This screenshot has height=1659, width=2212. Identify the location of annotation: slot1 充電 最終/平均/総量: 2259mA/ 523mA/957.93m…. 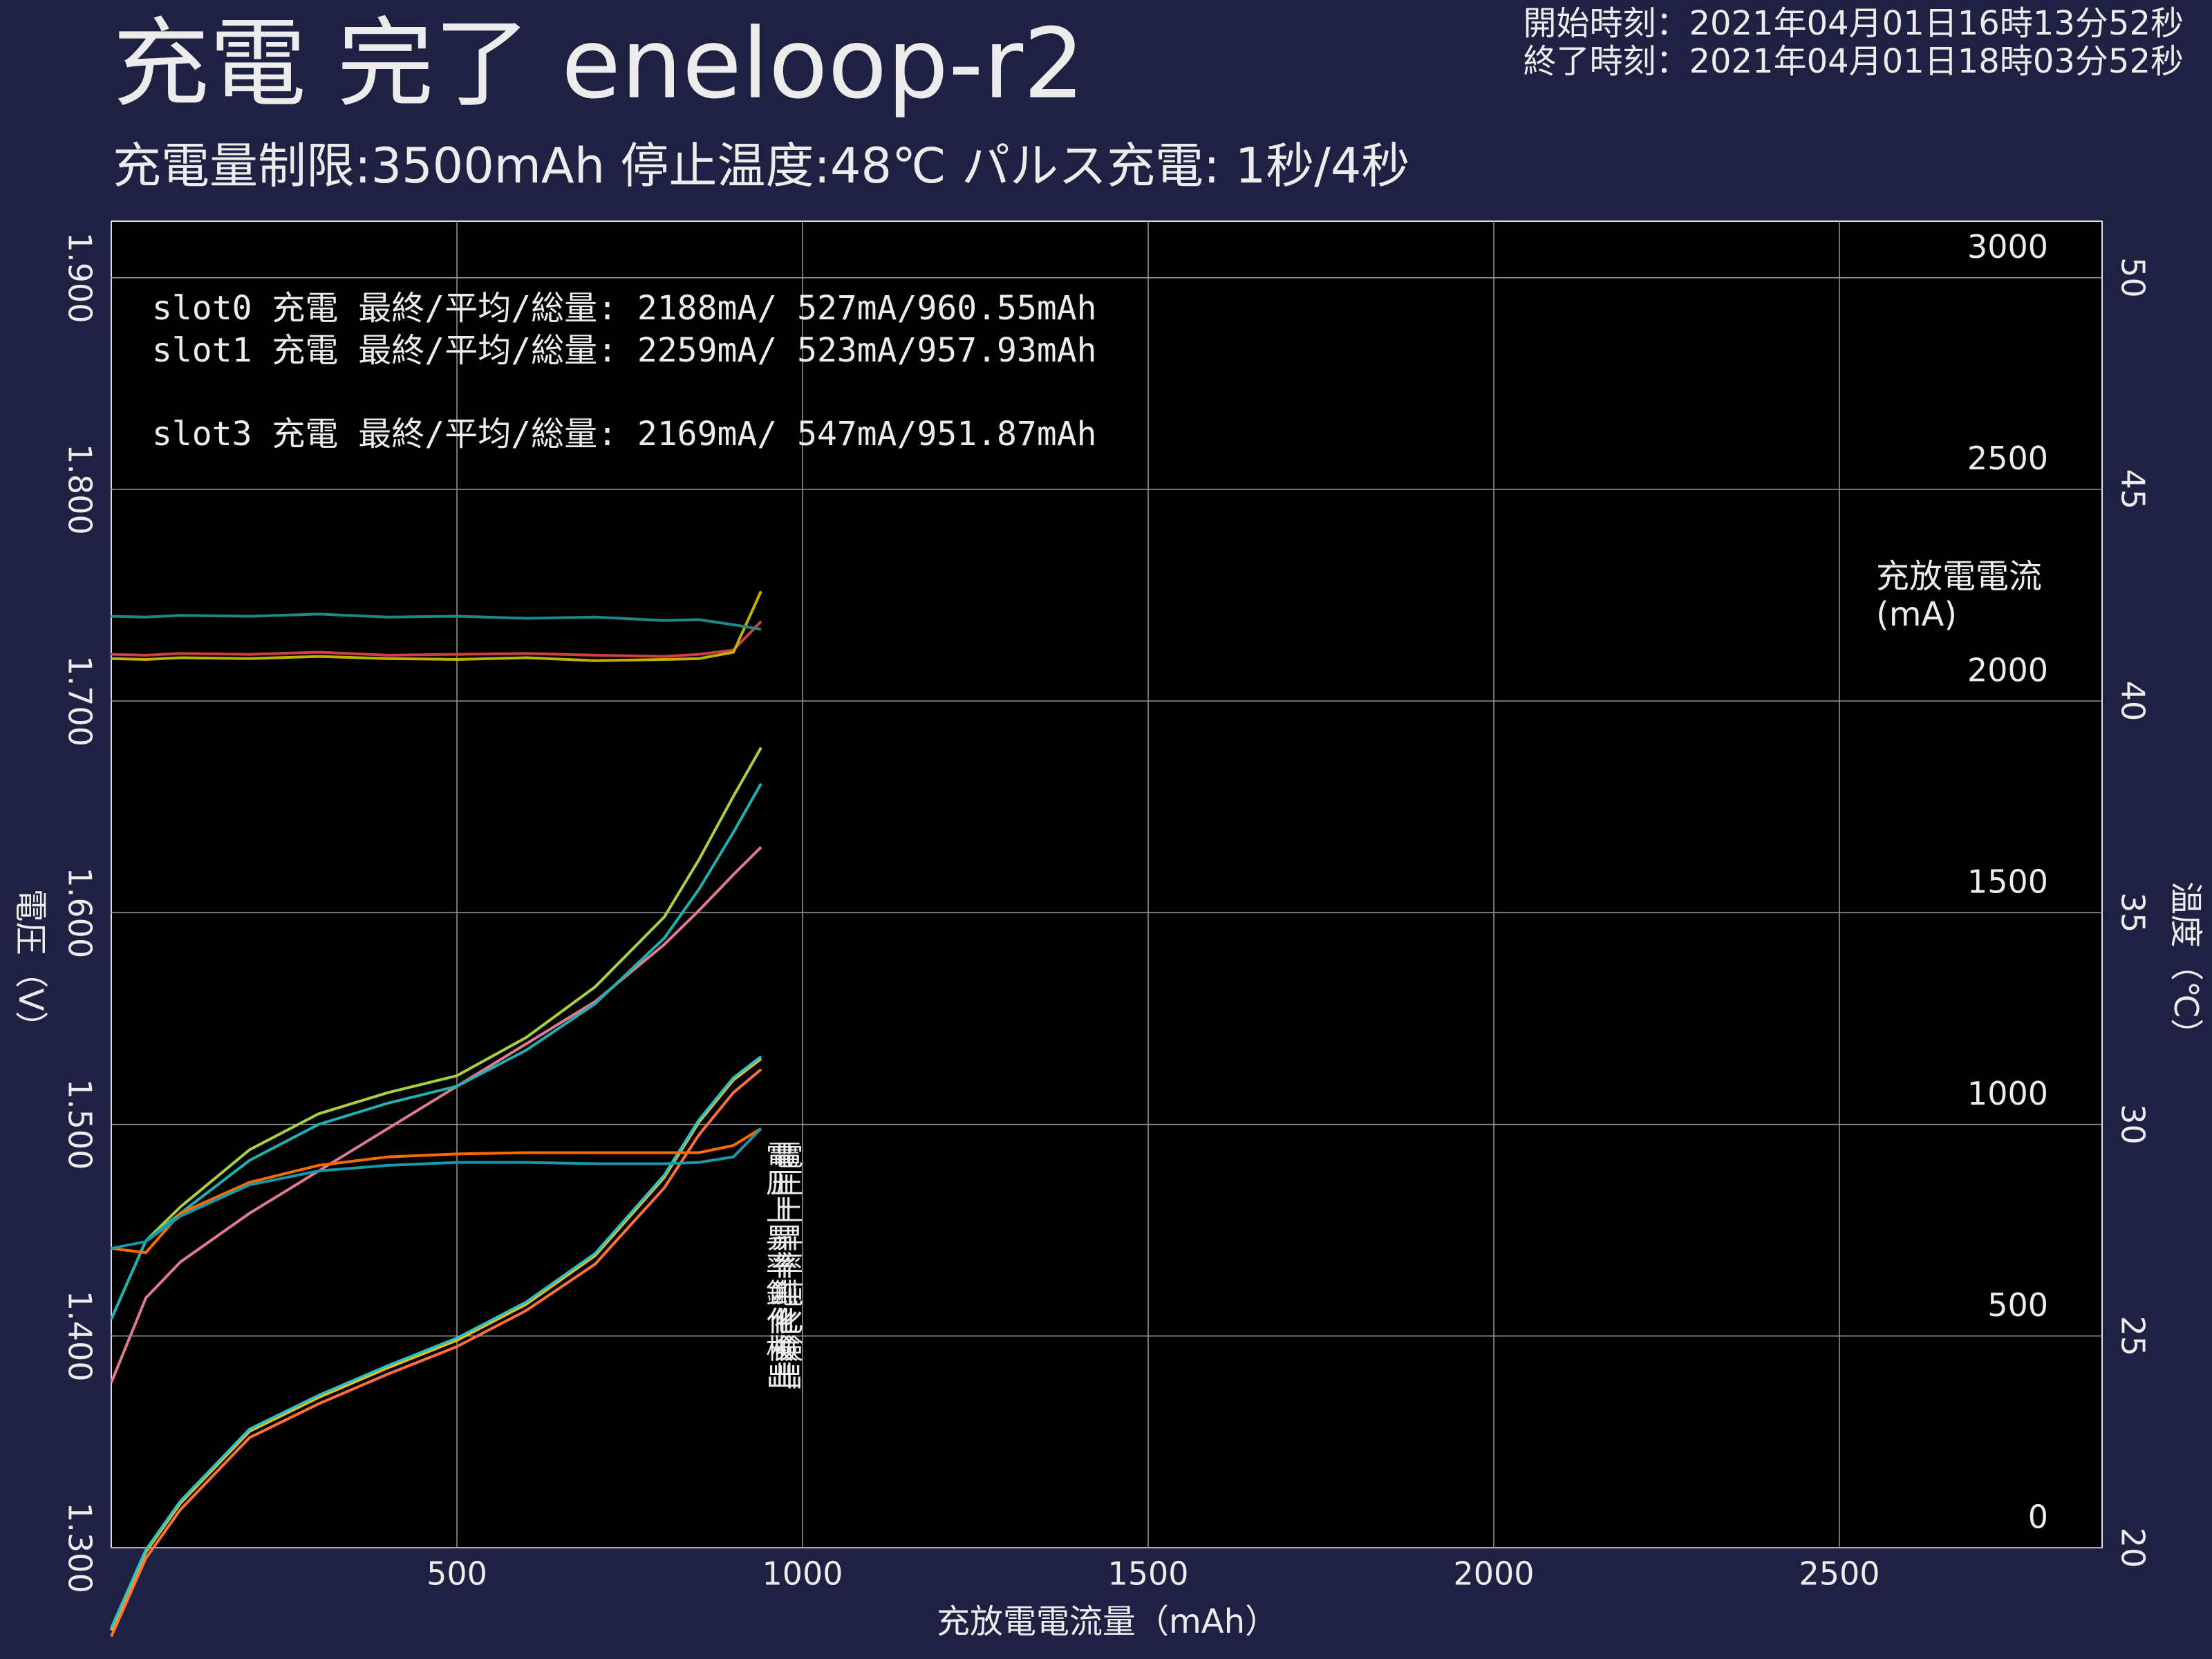
(624, 350).